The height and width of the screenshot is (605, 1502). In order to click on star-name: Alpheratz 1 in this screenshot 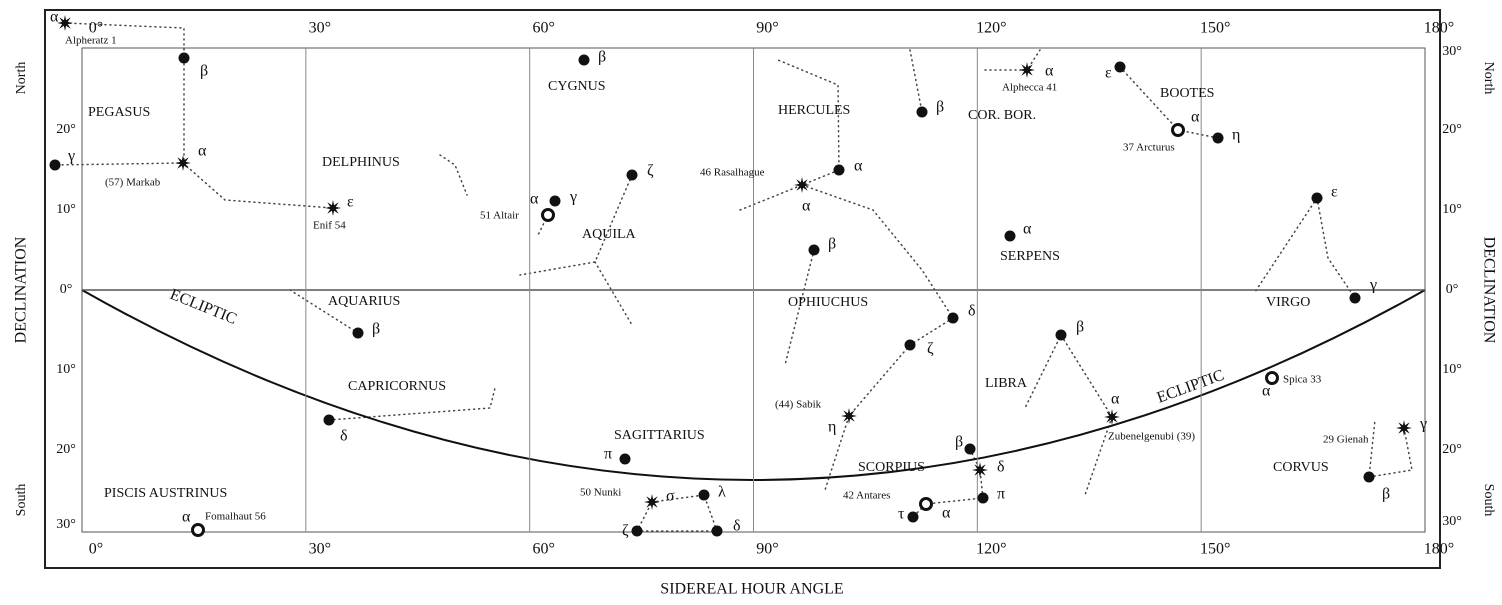, I will do `click(91, 41)`.